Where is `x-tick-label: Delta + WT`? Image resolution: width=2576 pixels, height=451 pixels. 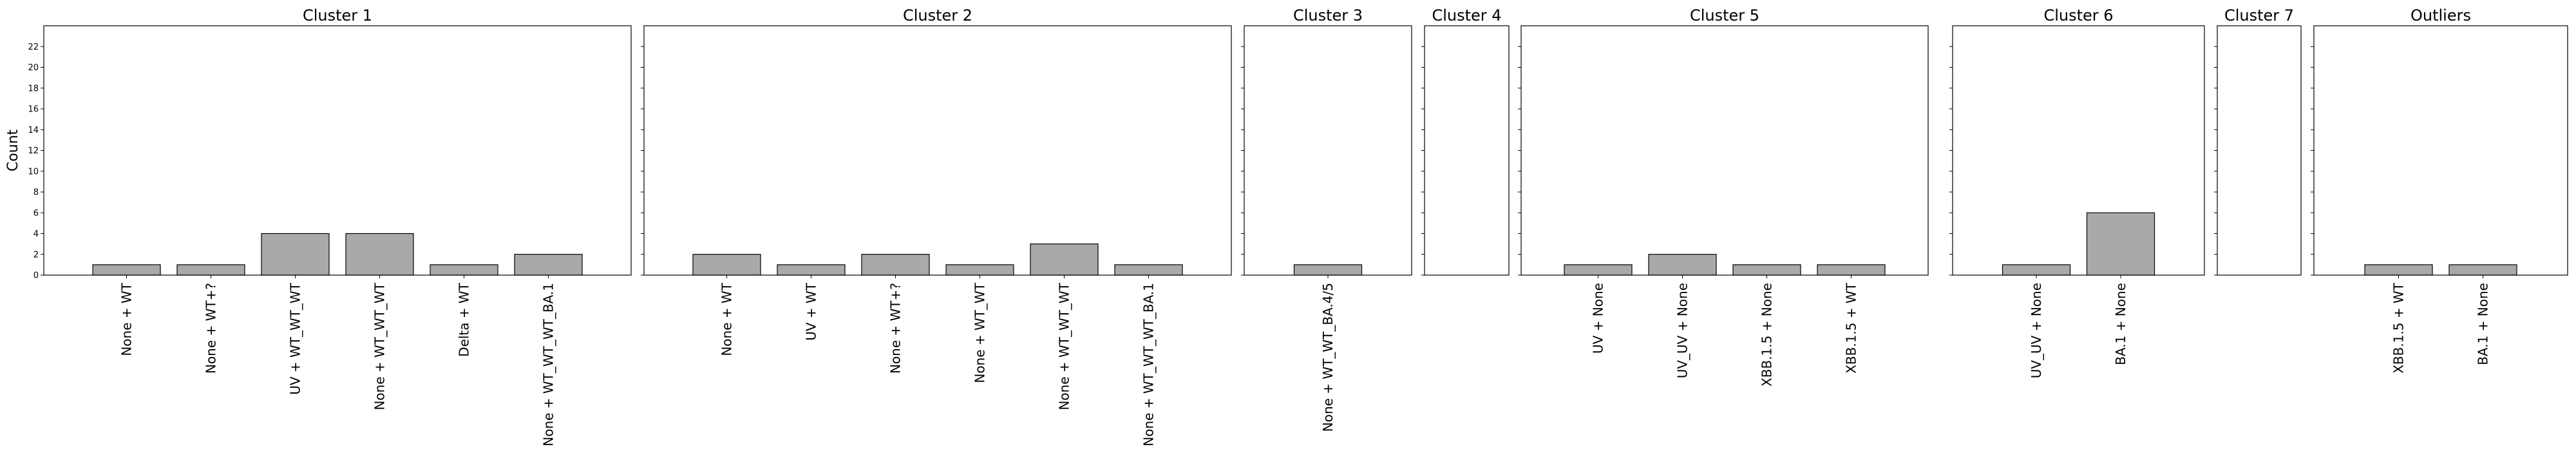 x-tick-label: Delta + WT is located at coordinates (464, 319).